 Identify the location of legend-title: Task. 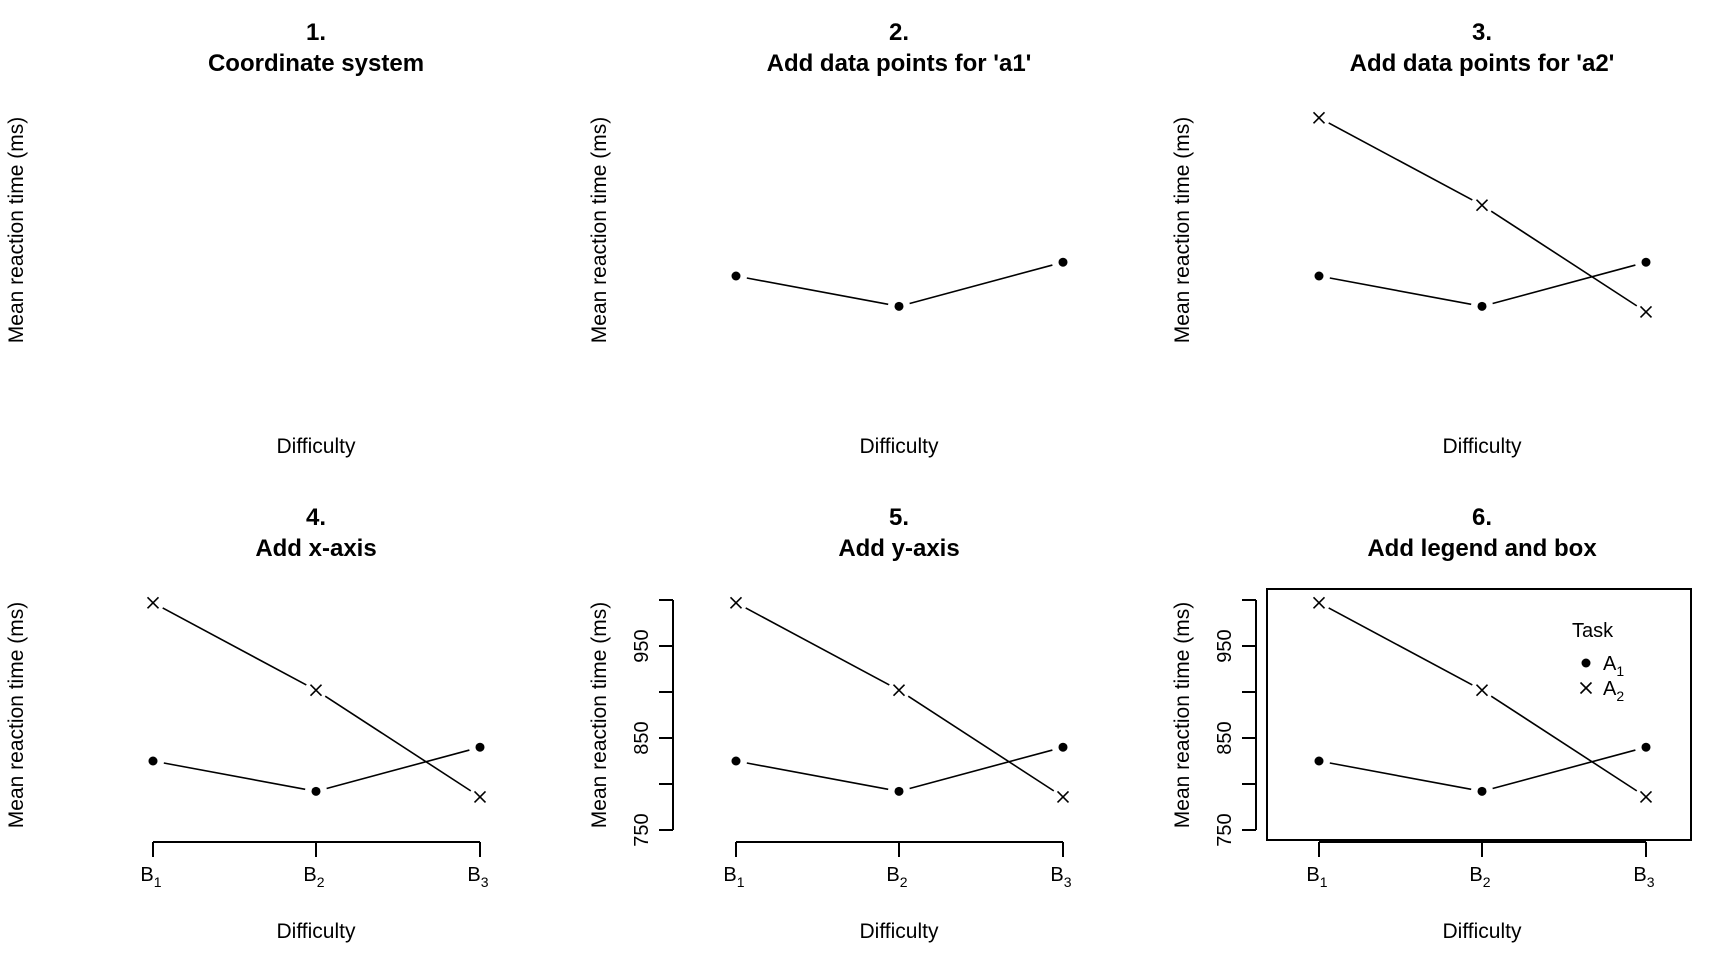
(1593, 631).